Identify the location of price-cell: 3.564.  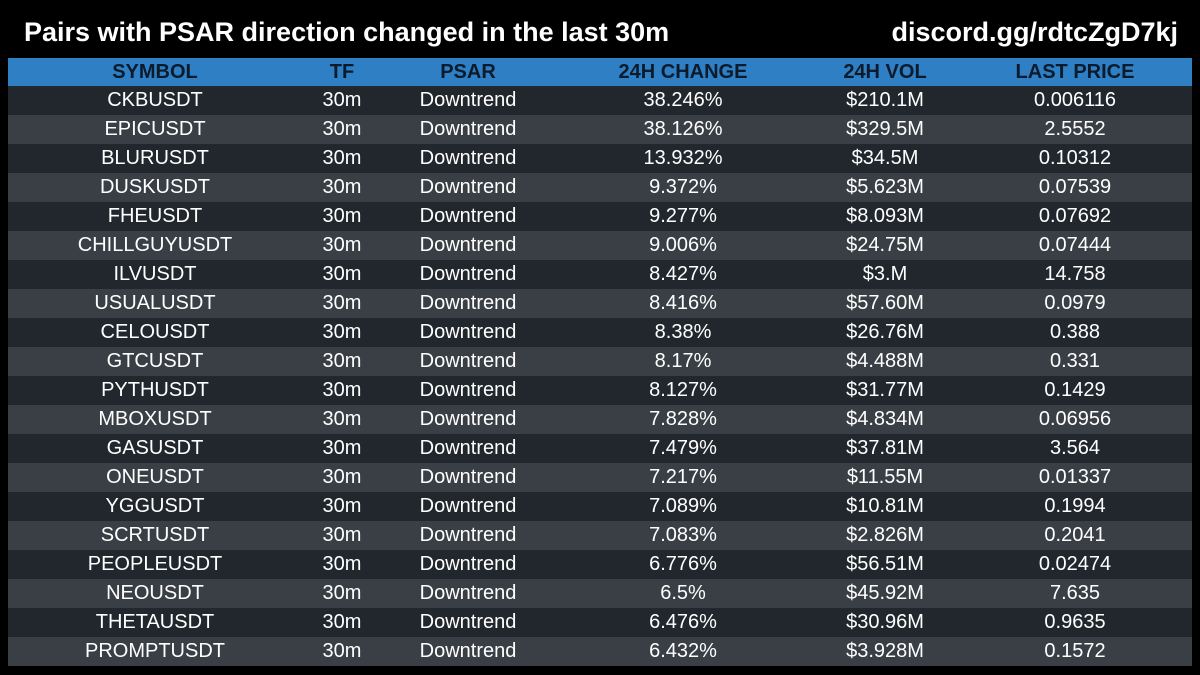
(1075, 448).